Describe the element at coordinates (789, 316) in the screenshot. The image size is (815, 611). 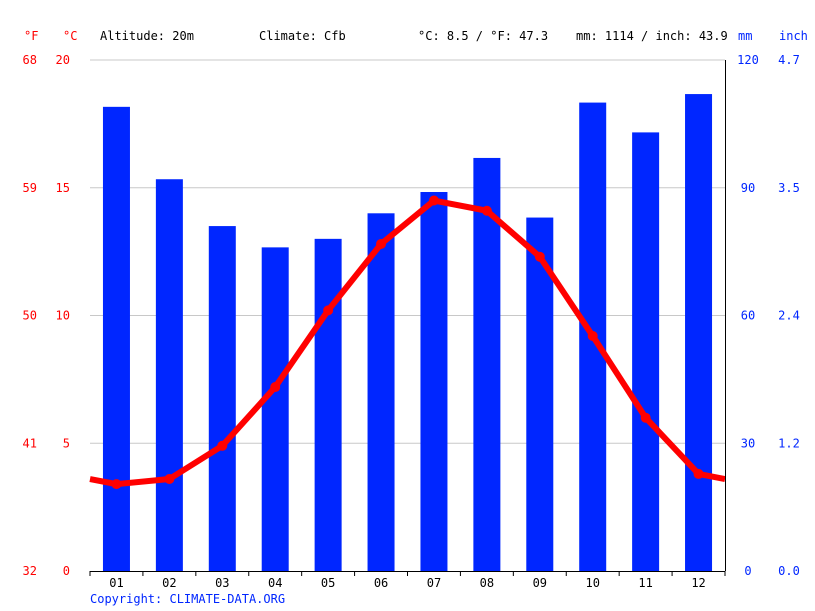
I see `tick-label-inch: 2.4` at that location.